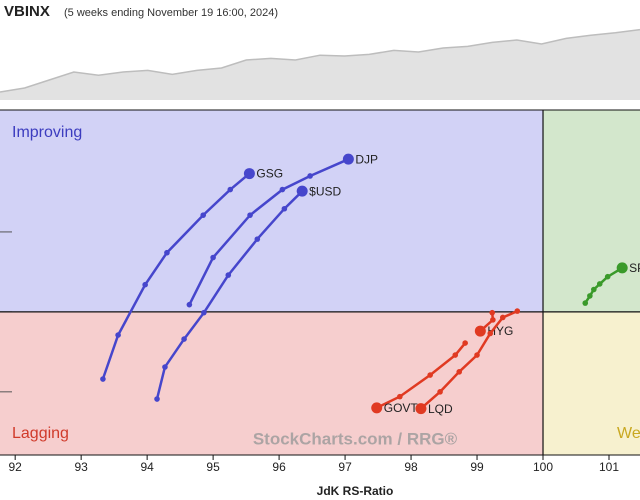 Image resolution: width=640 pixels, height=500 pixels. Describe the element at coordinates (213, 467) in the screenshot. I see `x-tick-label: 95` at that location.